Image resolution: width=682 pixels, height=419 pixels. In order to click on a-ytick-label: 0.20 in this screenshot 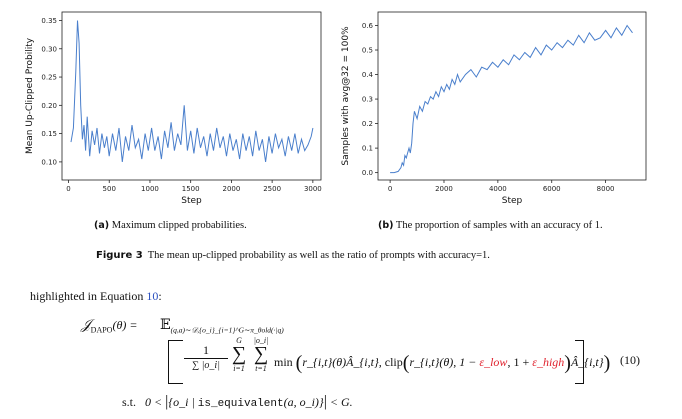, I will do `click(49, 106)`.